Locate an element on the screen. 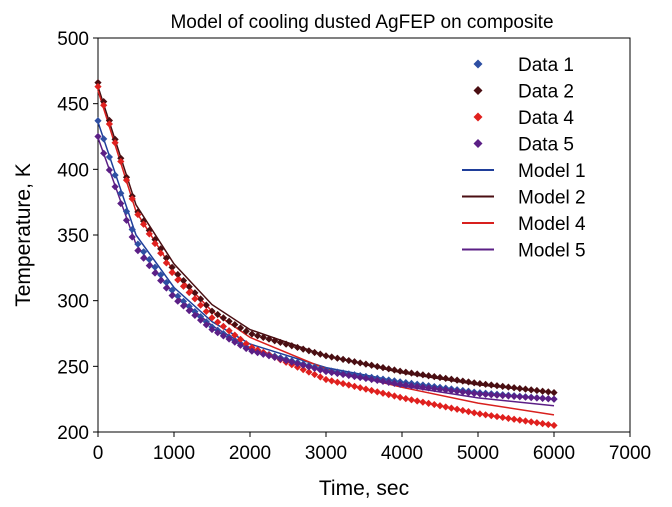 This screenshot has width=672, height=507. legend-item-data-4: Data 4 is located at coordinates (523, 118).